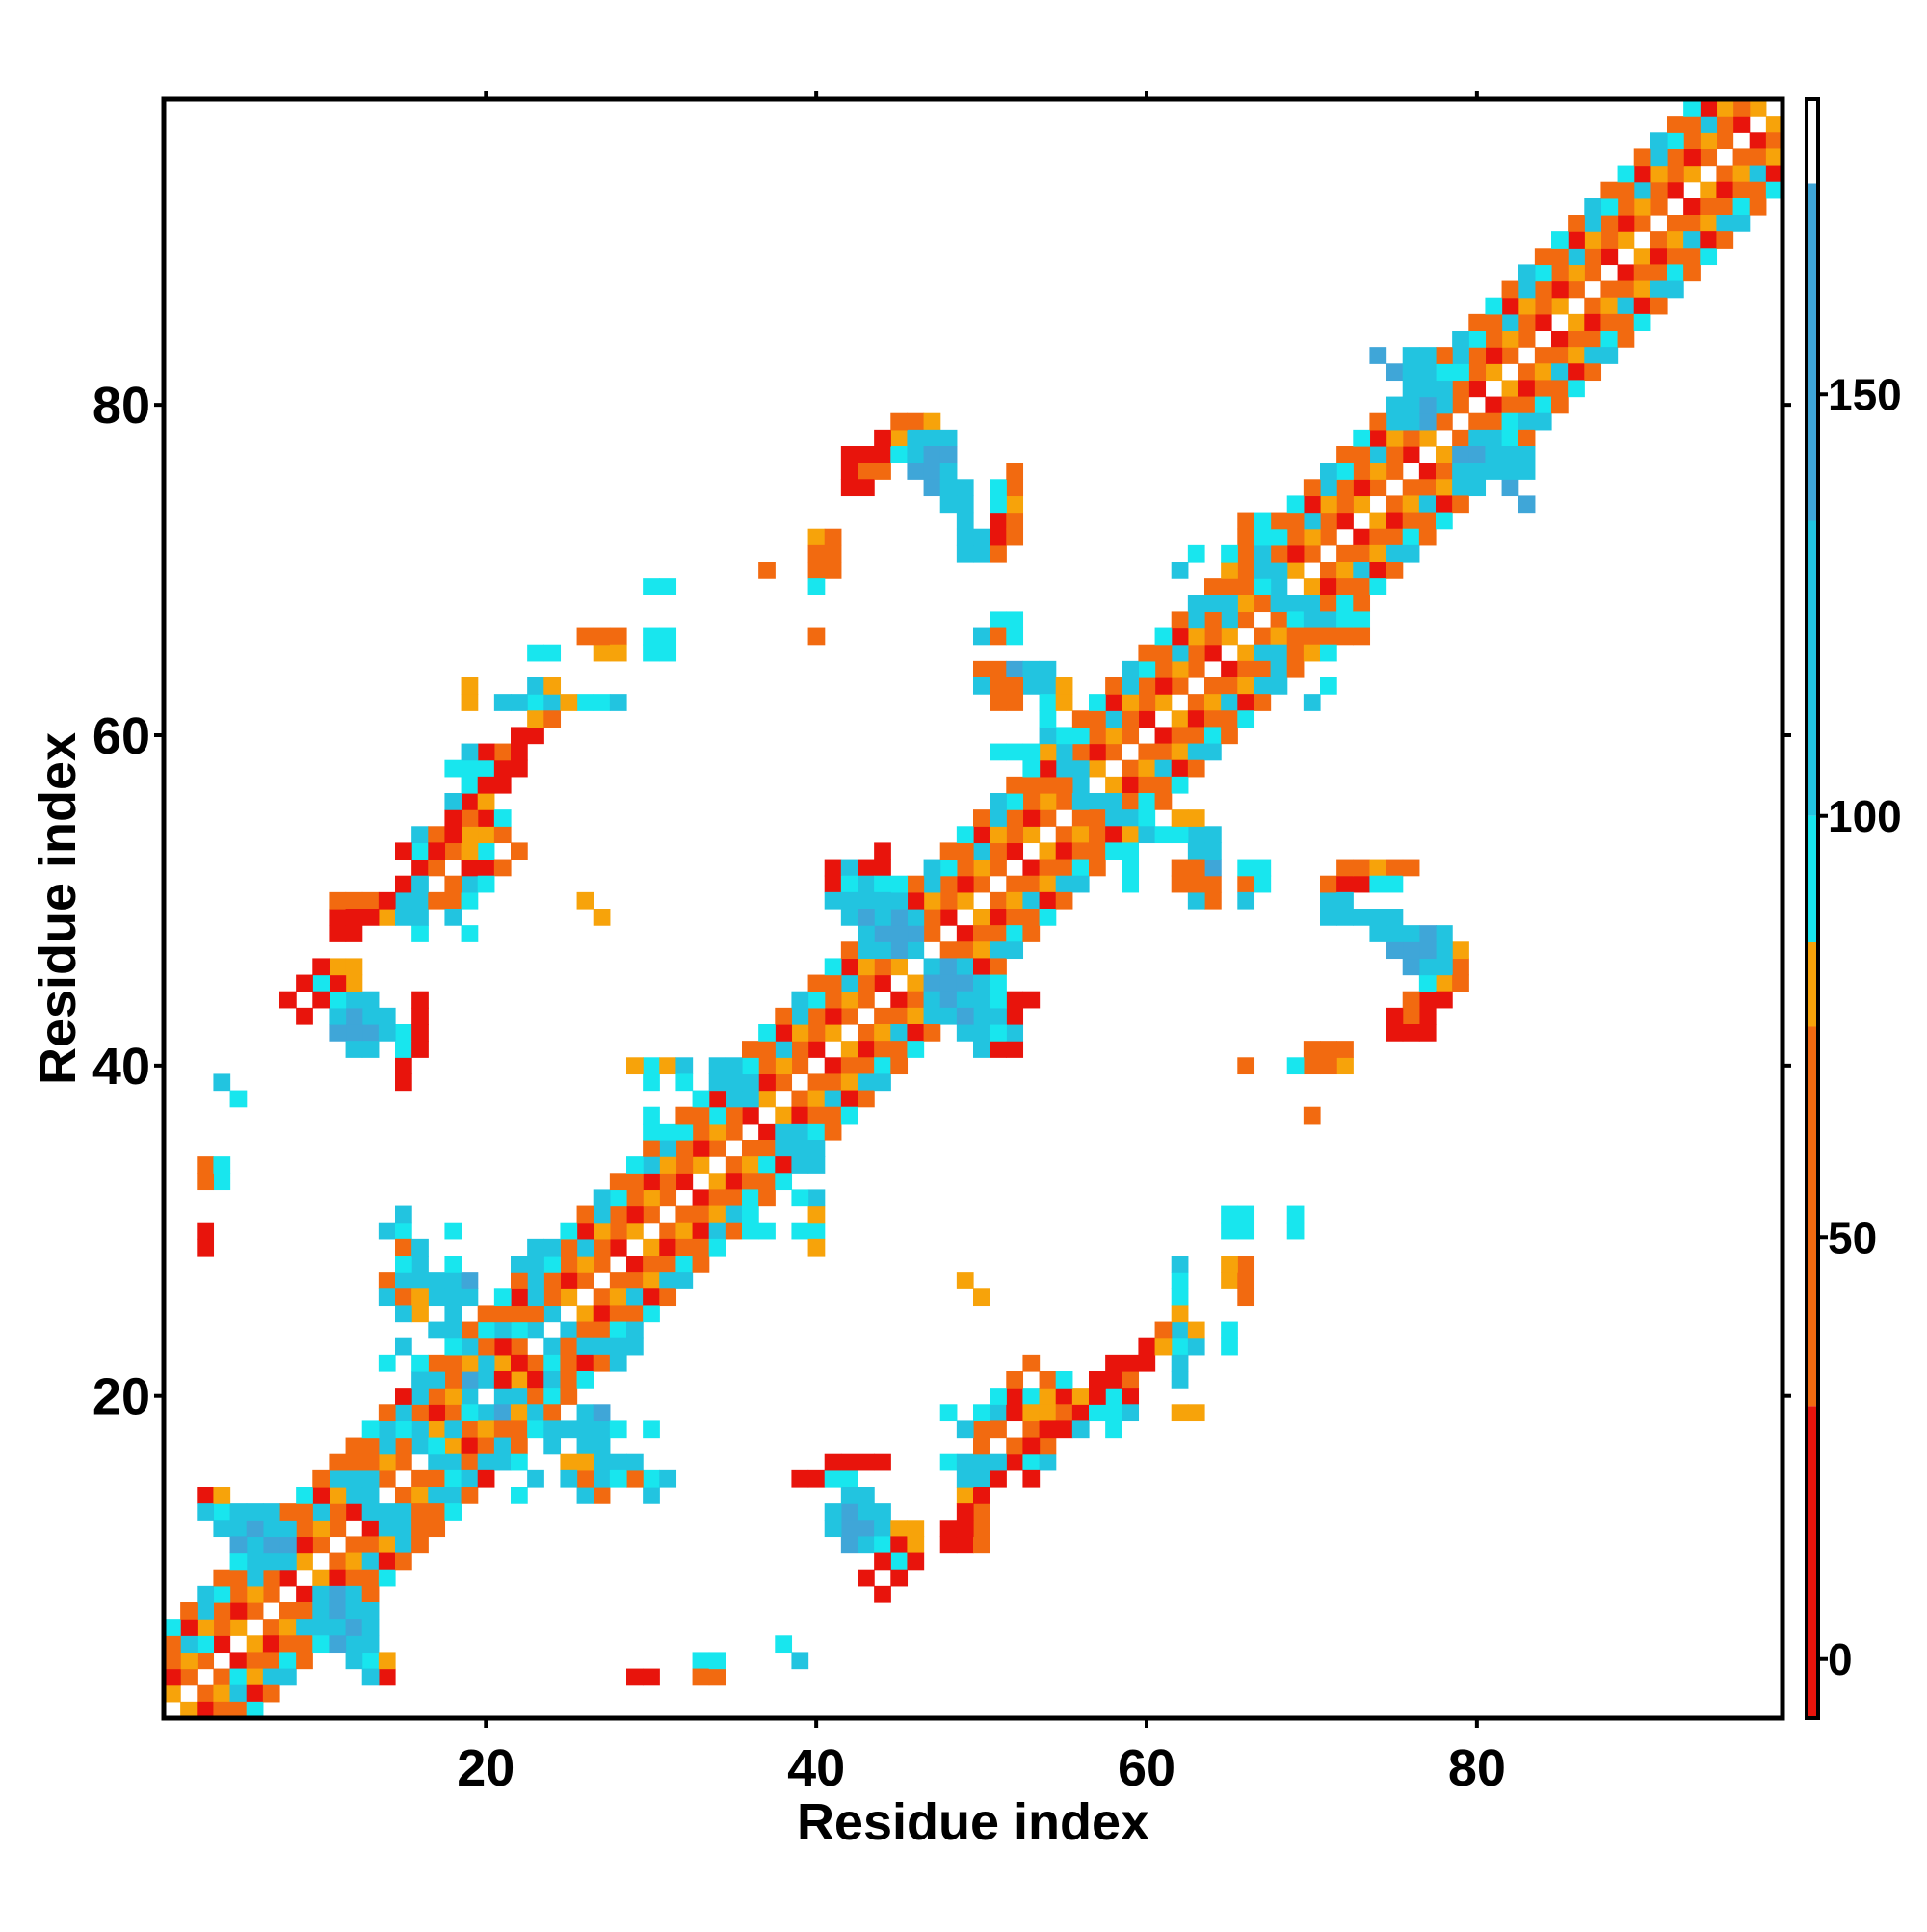 The image size is (1927, 1932). I want to click on colorbar-band, so click(1812, 141).